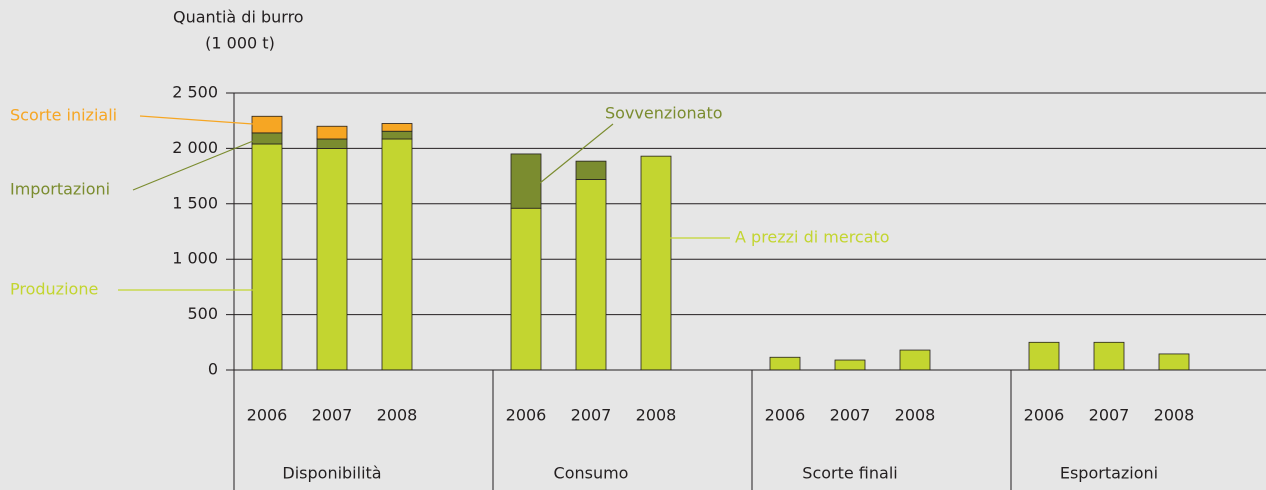 The height and width of the screenshot is (490, 1266). Describe the element at coordinates (54, 289) in the screenshot. I see `series-label: Produzione` at that location.